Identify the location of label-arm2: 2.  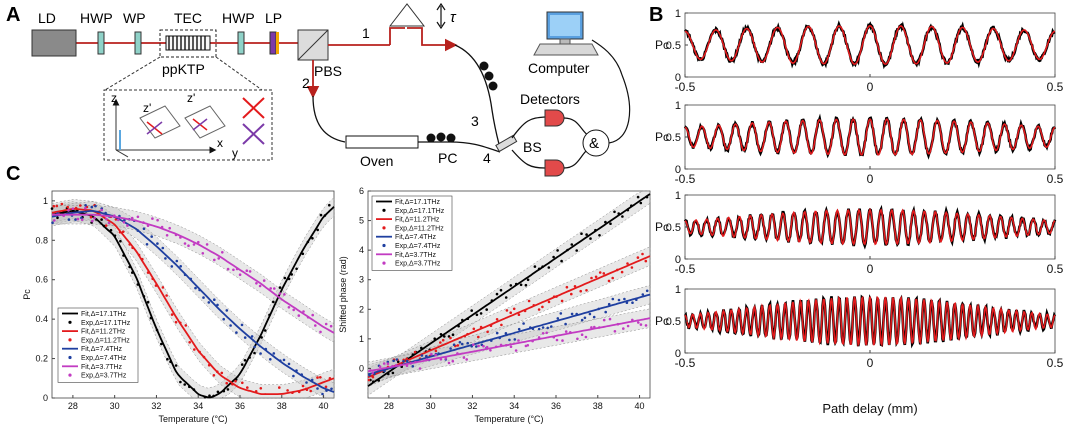
(306, 83).